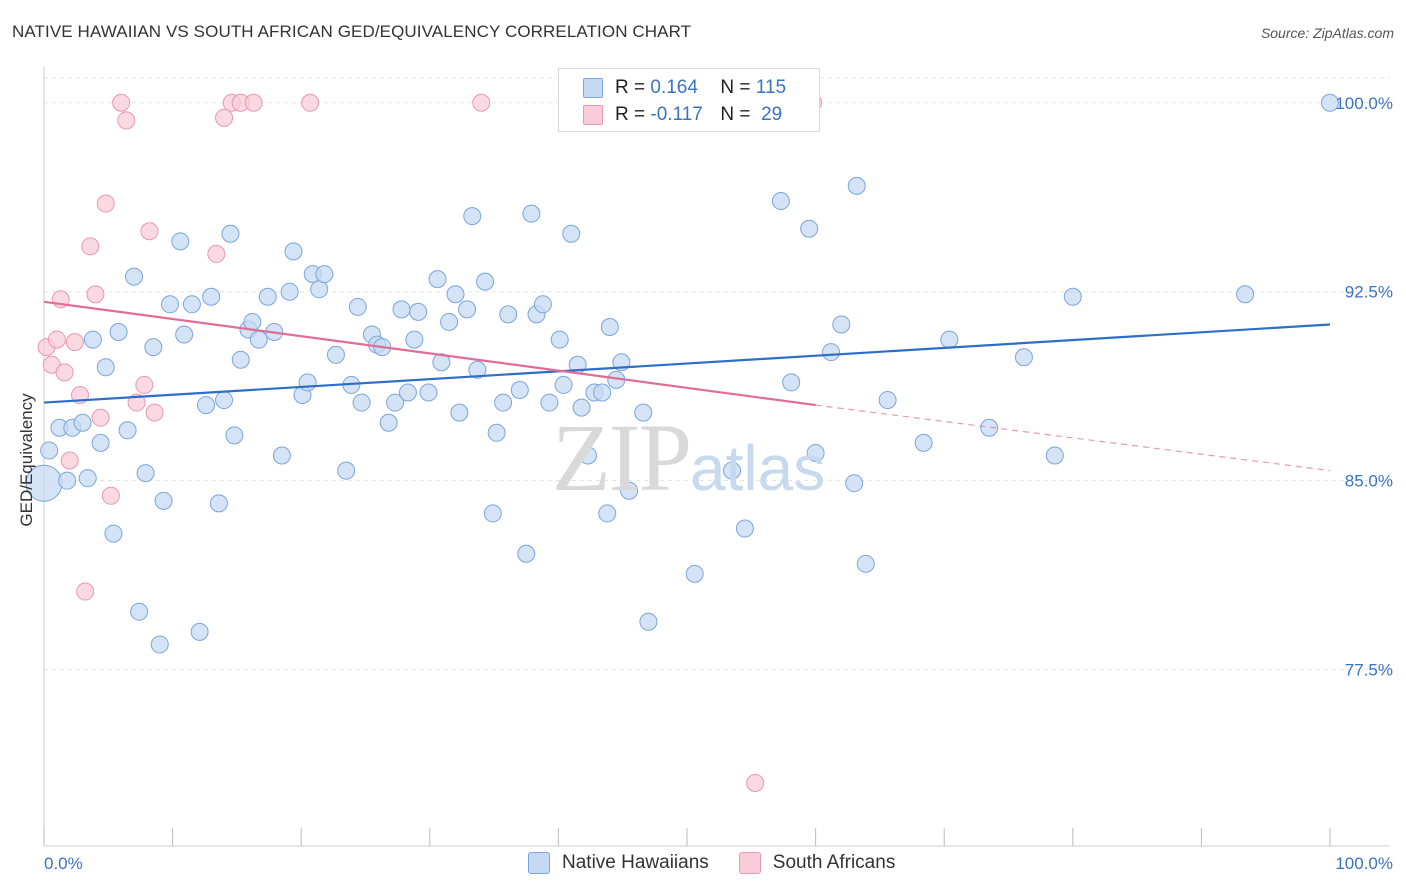 This screenshot has width=1406, height=892. What do you see at coordinates (622, 457) in the screenshot?
I see `watermark-zip: ZIP` at bounding box center [622, 457].